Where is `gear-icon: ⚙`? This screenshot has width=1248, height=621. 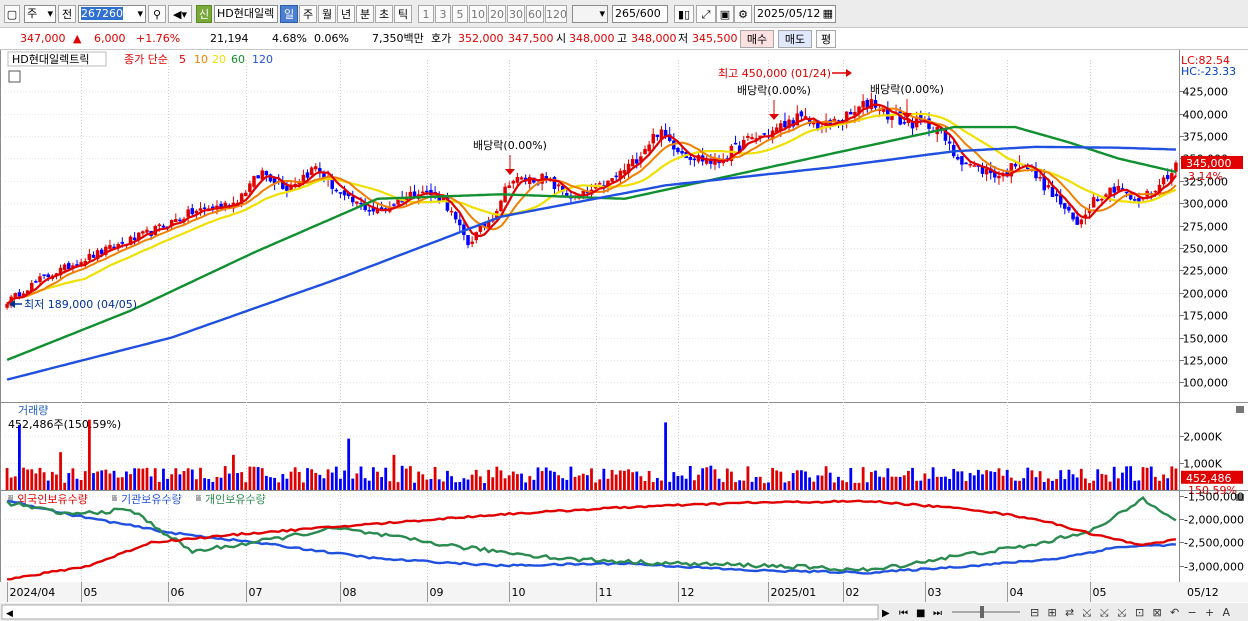 gear-icon: ⚙ is located at coordinates (743, 14).